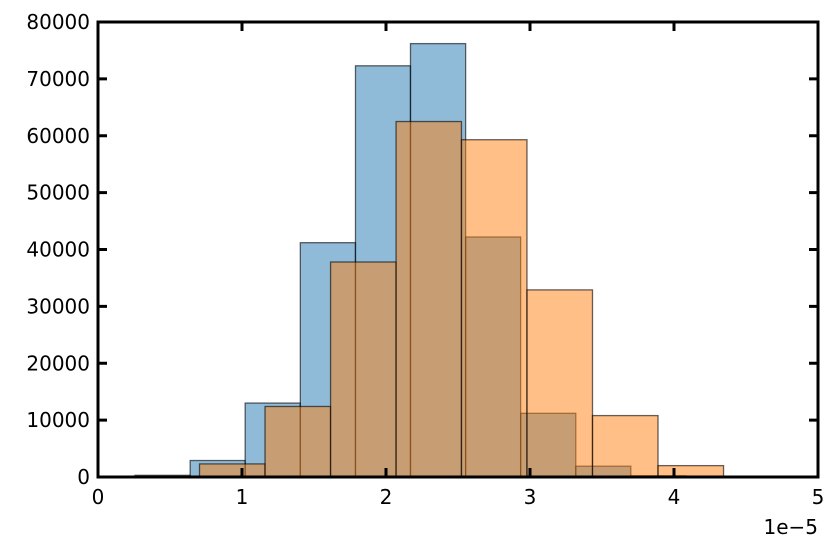 Image resolution: width=840 pixels, height=552 pixels. What do you see at coordinates (530, 497) in the screenshot?
I see `x-tick-label: 3` at bounding box center [530, 497].